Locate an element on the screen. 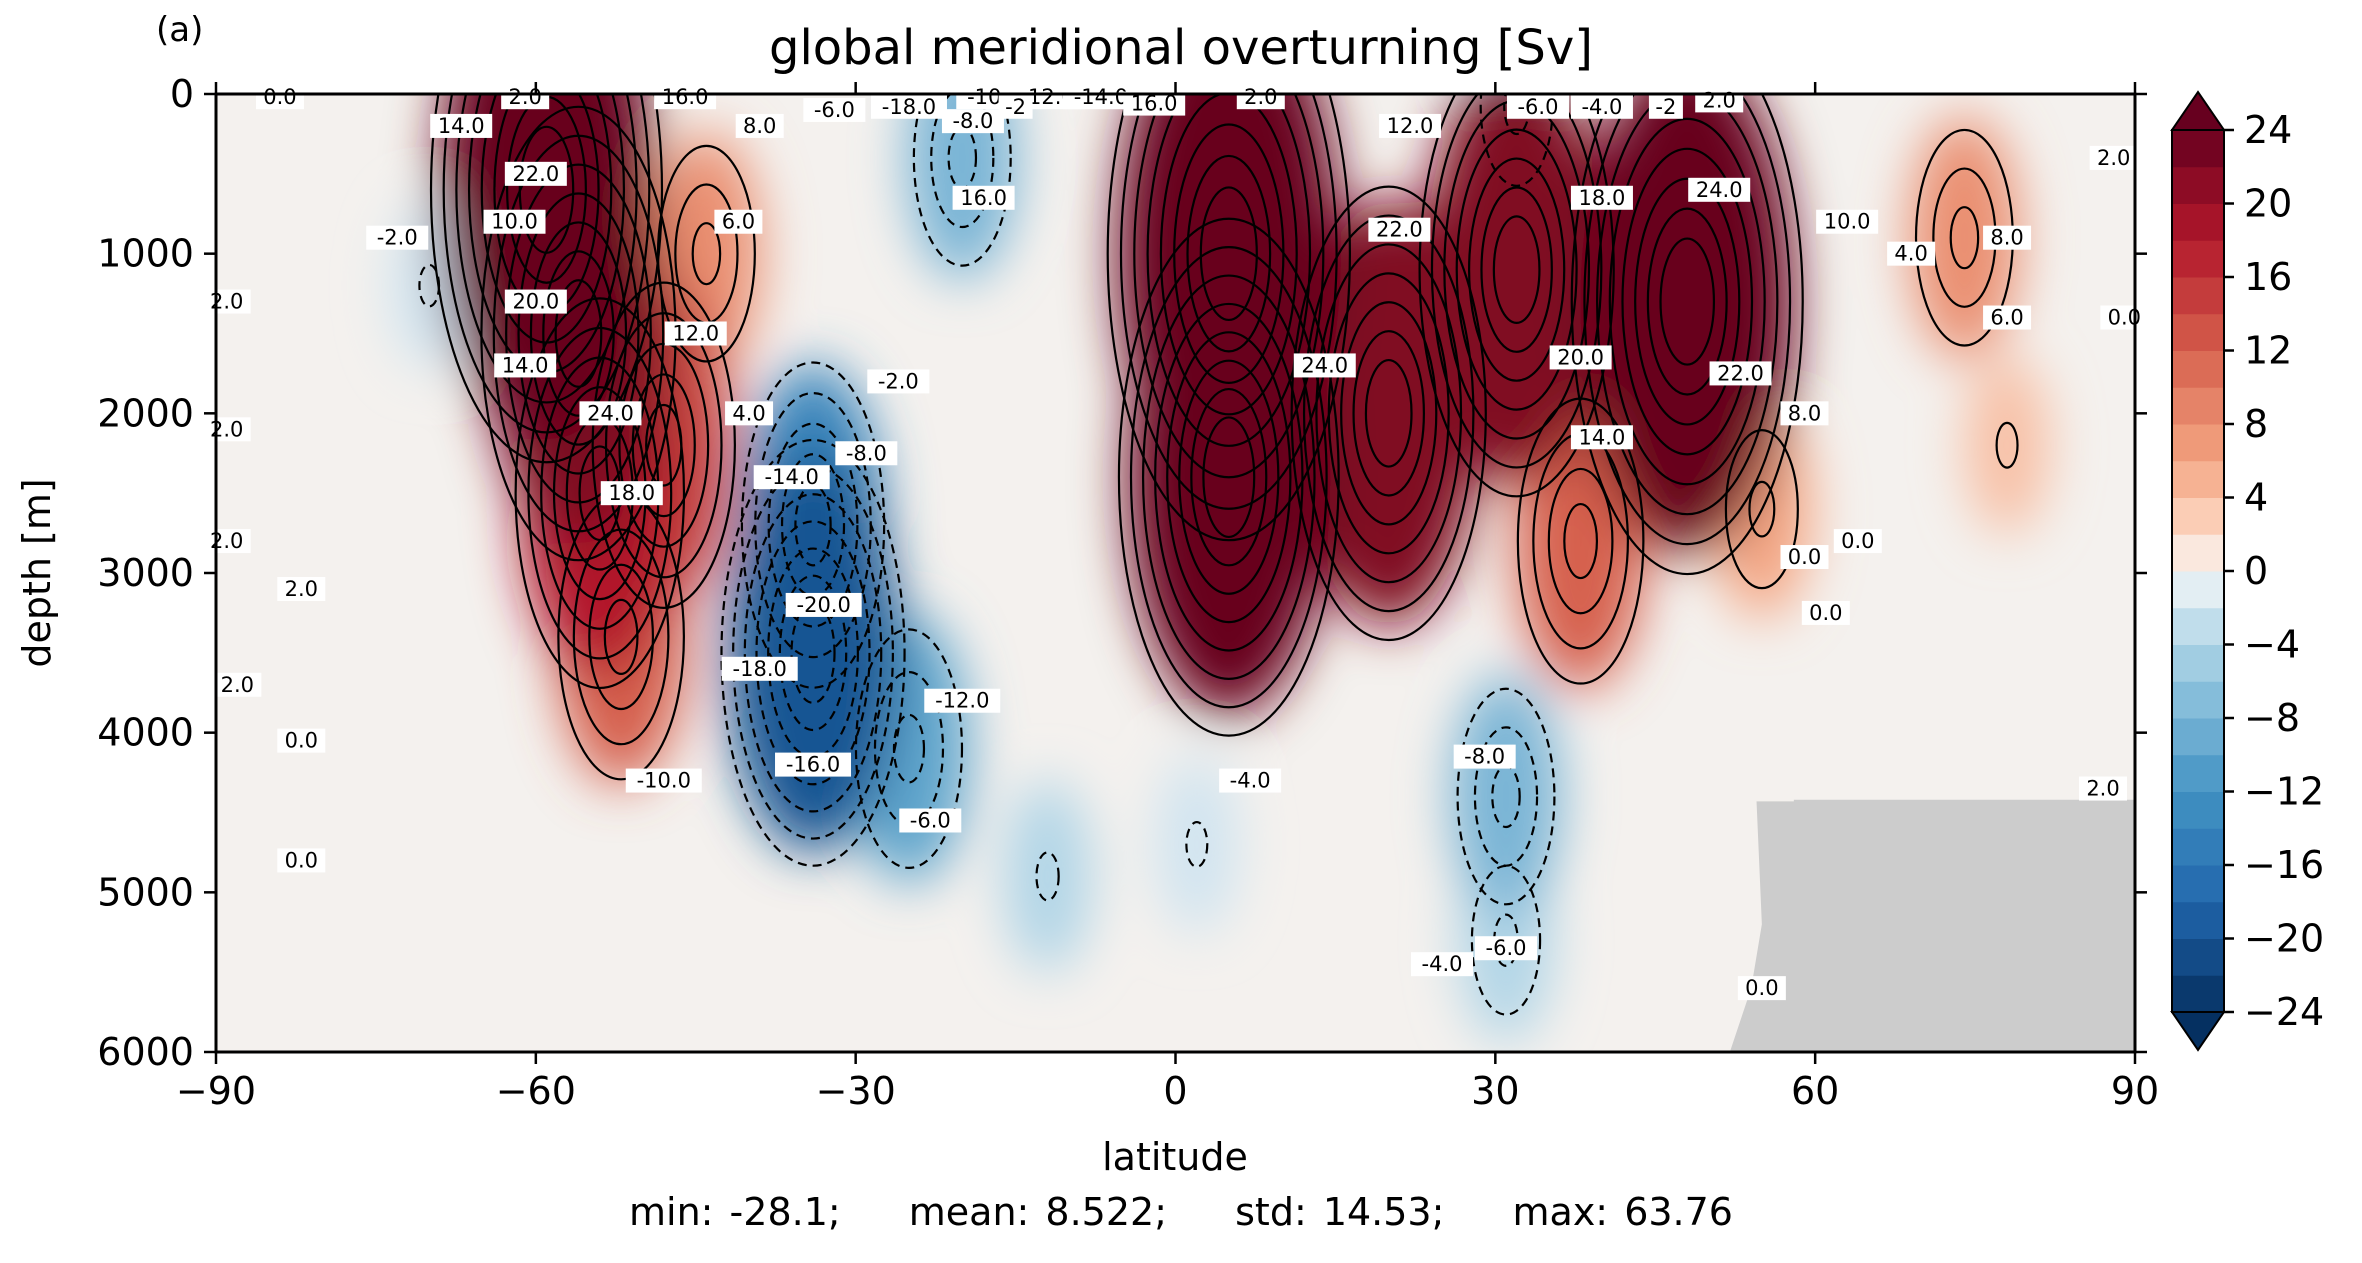 The image size is (2362, 1263). colorbar: 24 20 16 12 8 4 0 −4 −8 −12 −16 −20 −24 is located at coordinates (2247, 571).